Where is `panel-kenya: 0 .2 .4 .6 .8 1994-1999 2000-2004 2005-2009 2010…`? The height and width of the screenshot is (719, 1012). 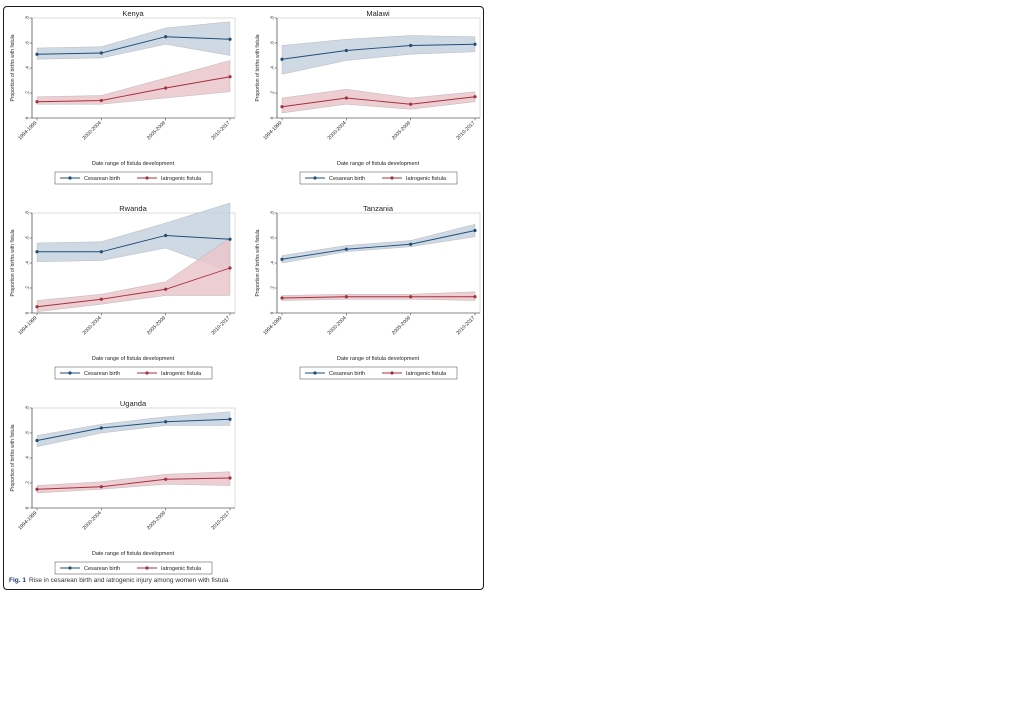
panel-kenya: 0 .2 .4 .6 .8 1994-1999 2000-2004 2005-2009 2010… is located at coordinates (123, 97).